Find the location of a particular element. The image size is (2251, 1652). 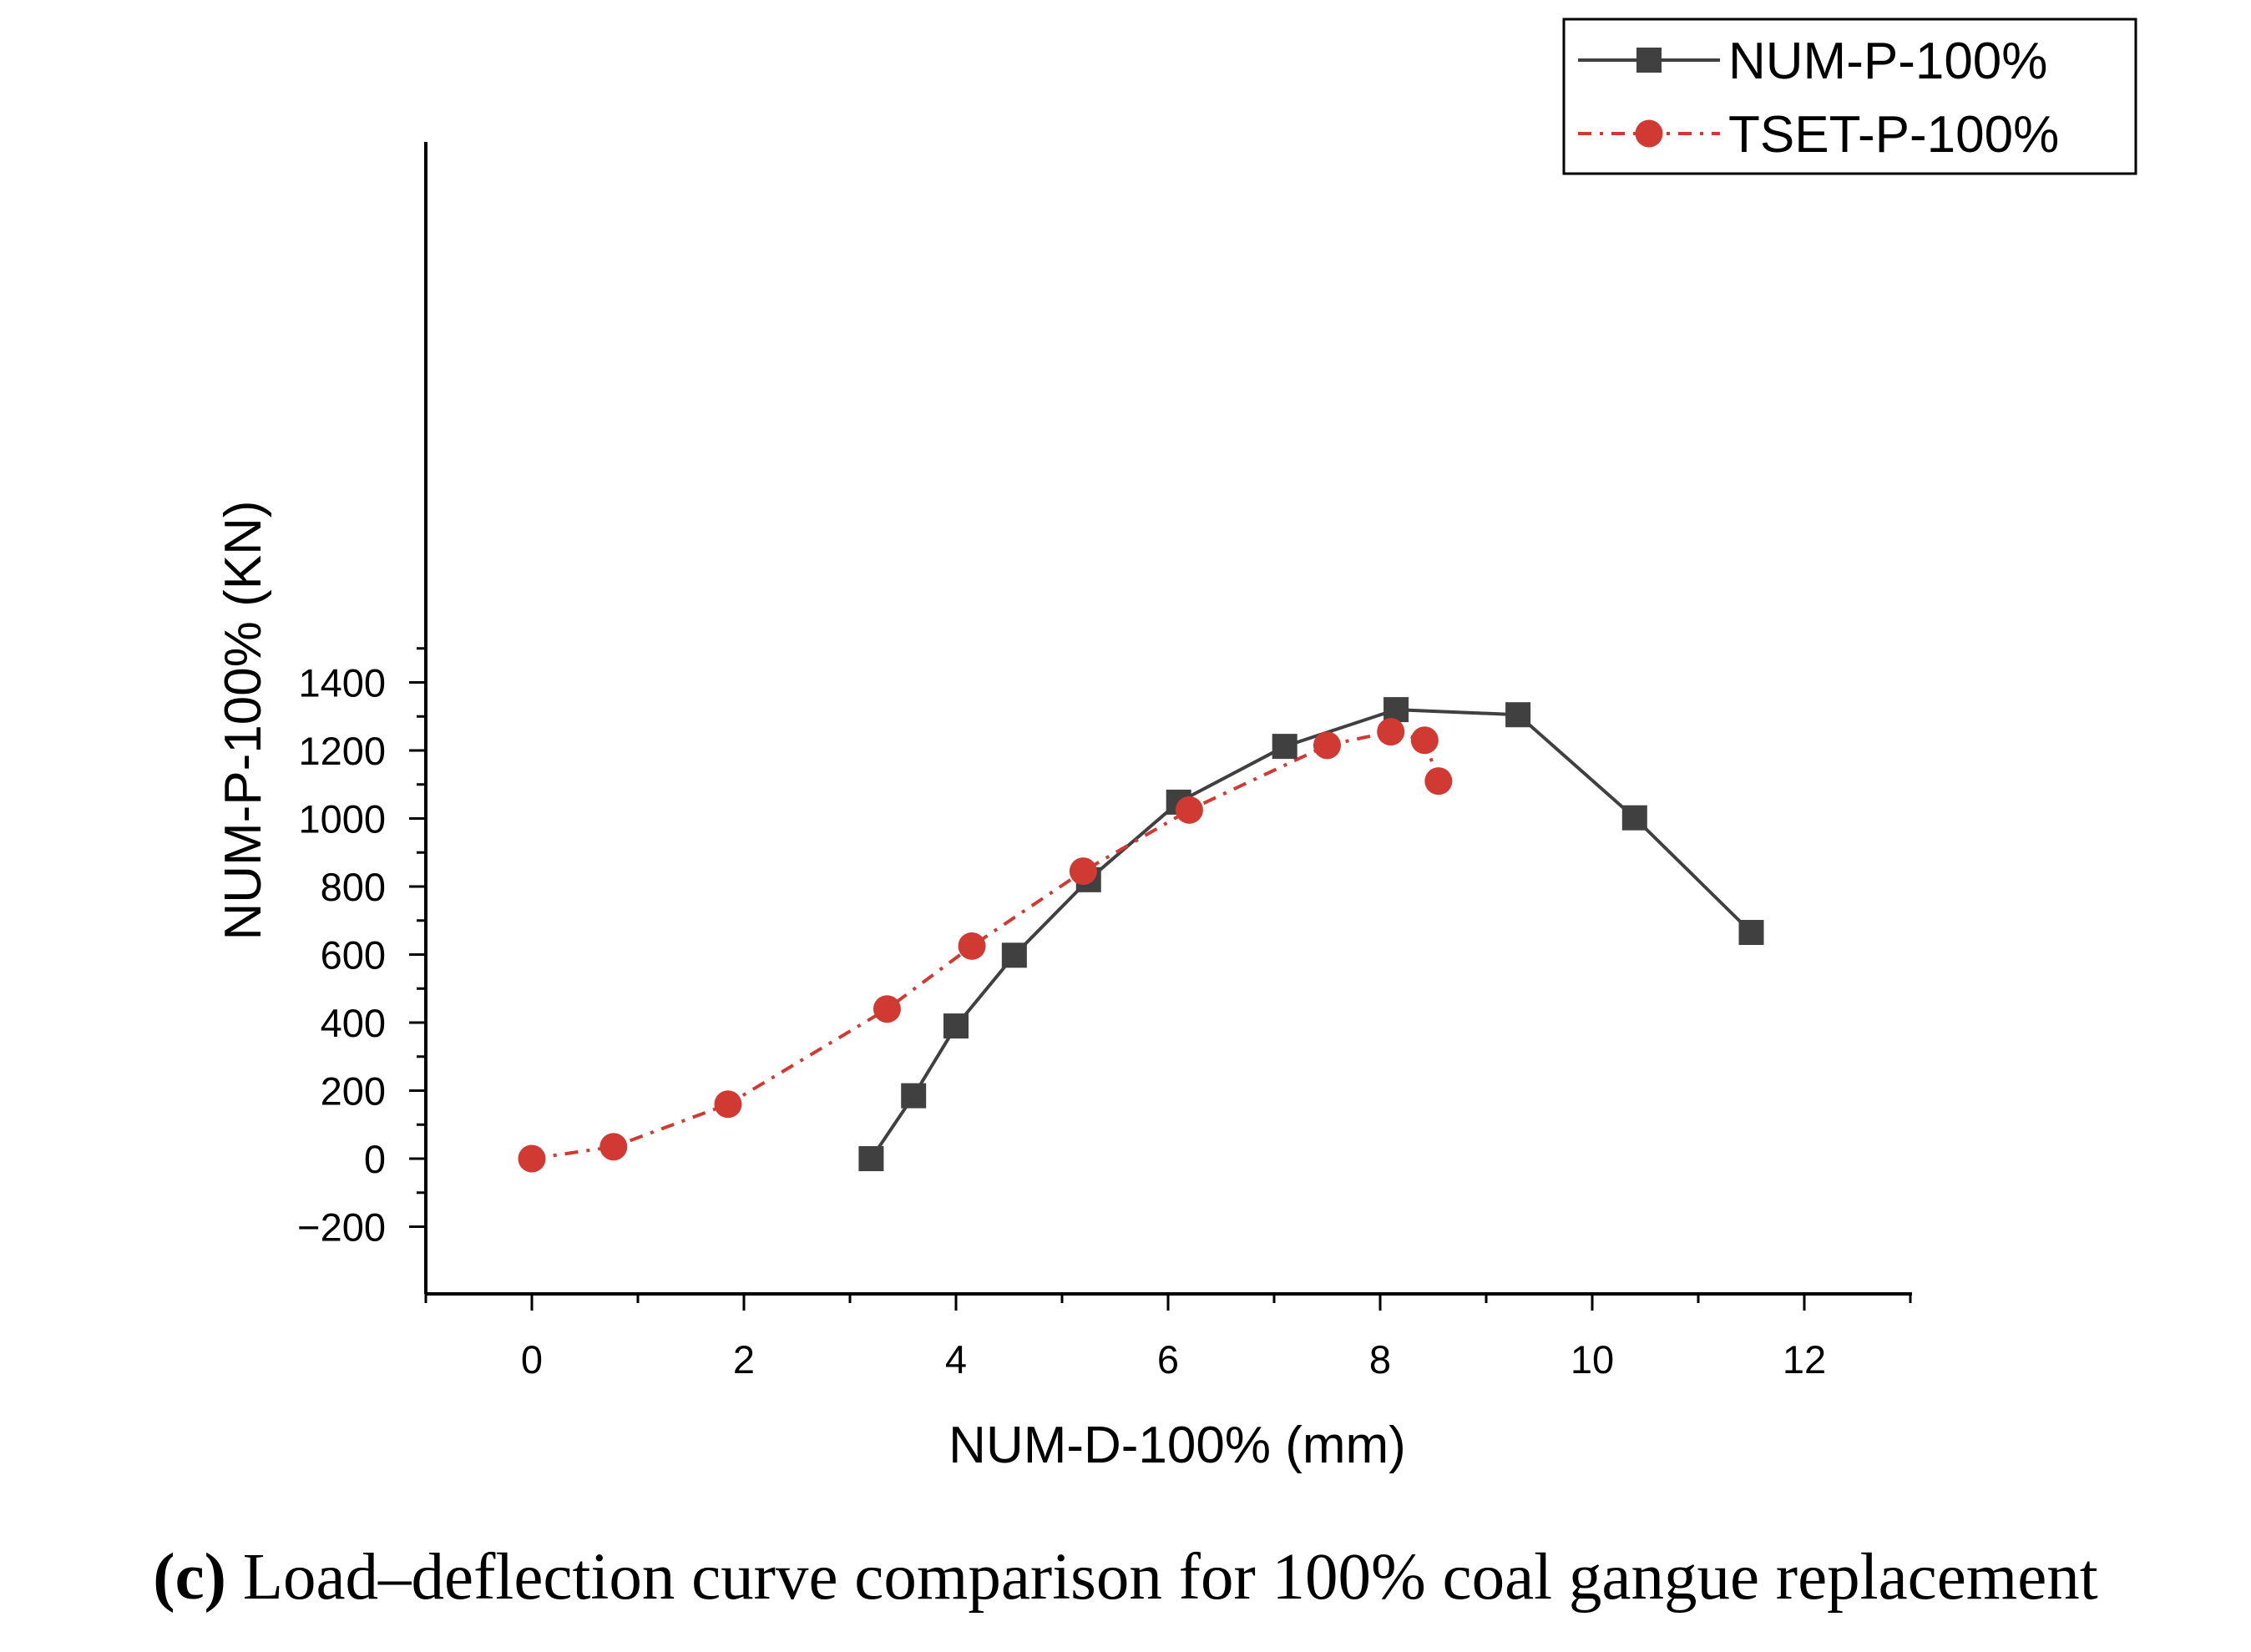

y-axis-title: NUM-P-100% (KN) is located at coordinates (244, 720).